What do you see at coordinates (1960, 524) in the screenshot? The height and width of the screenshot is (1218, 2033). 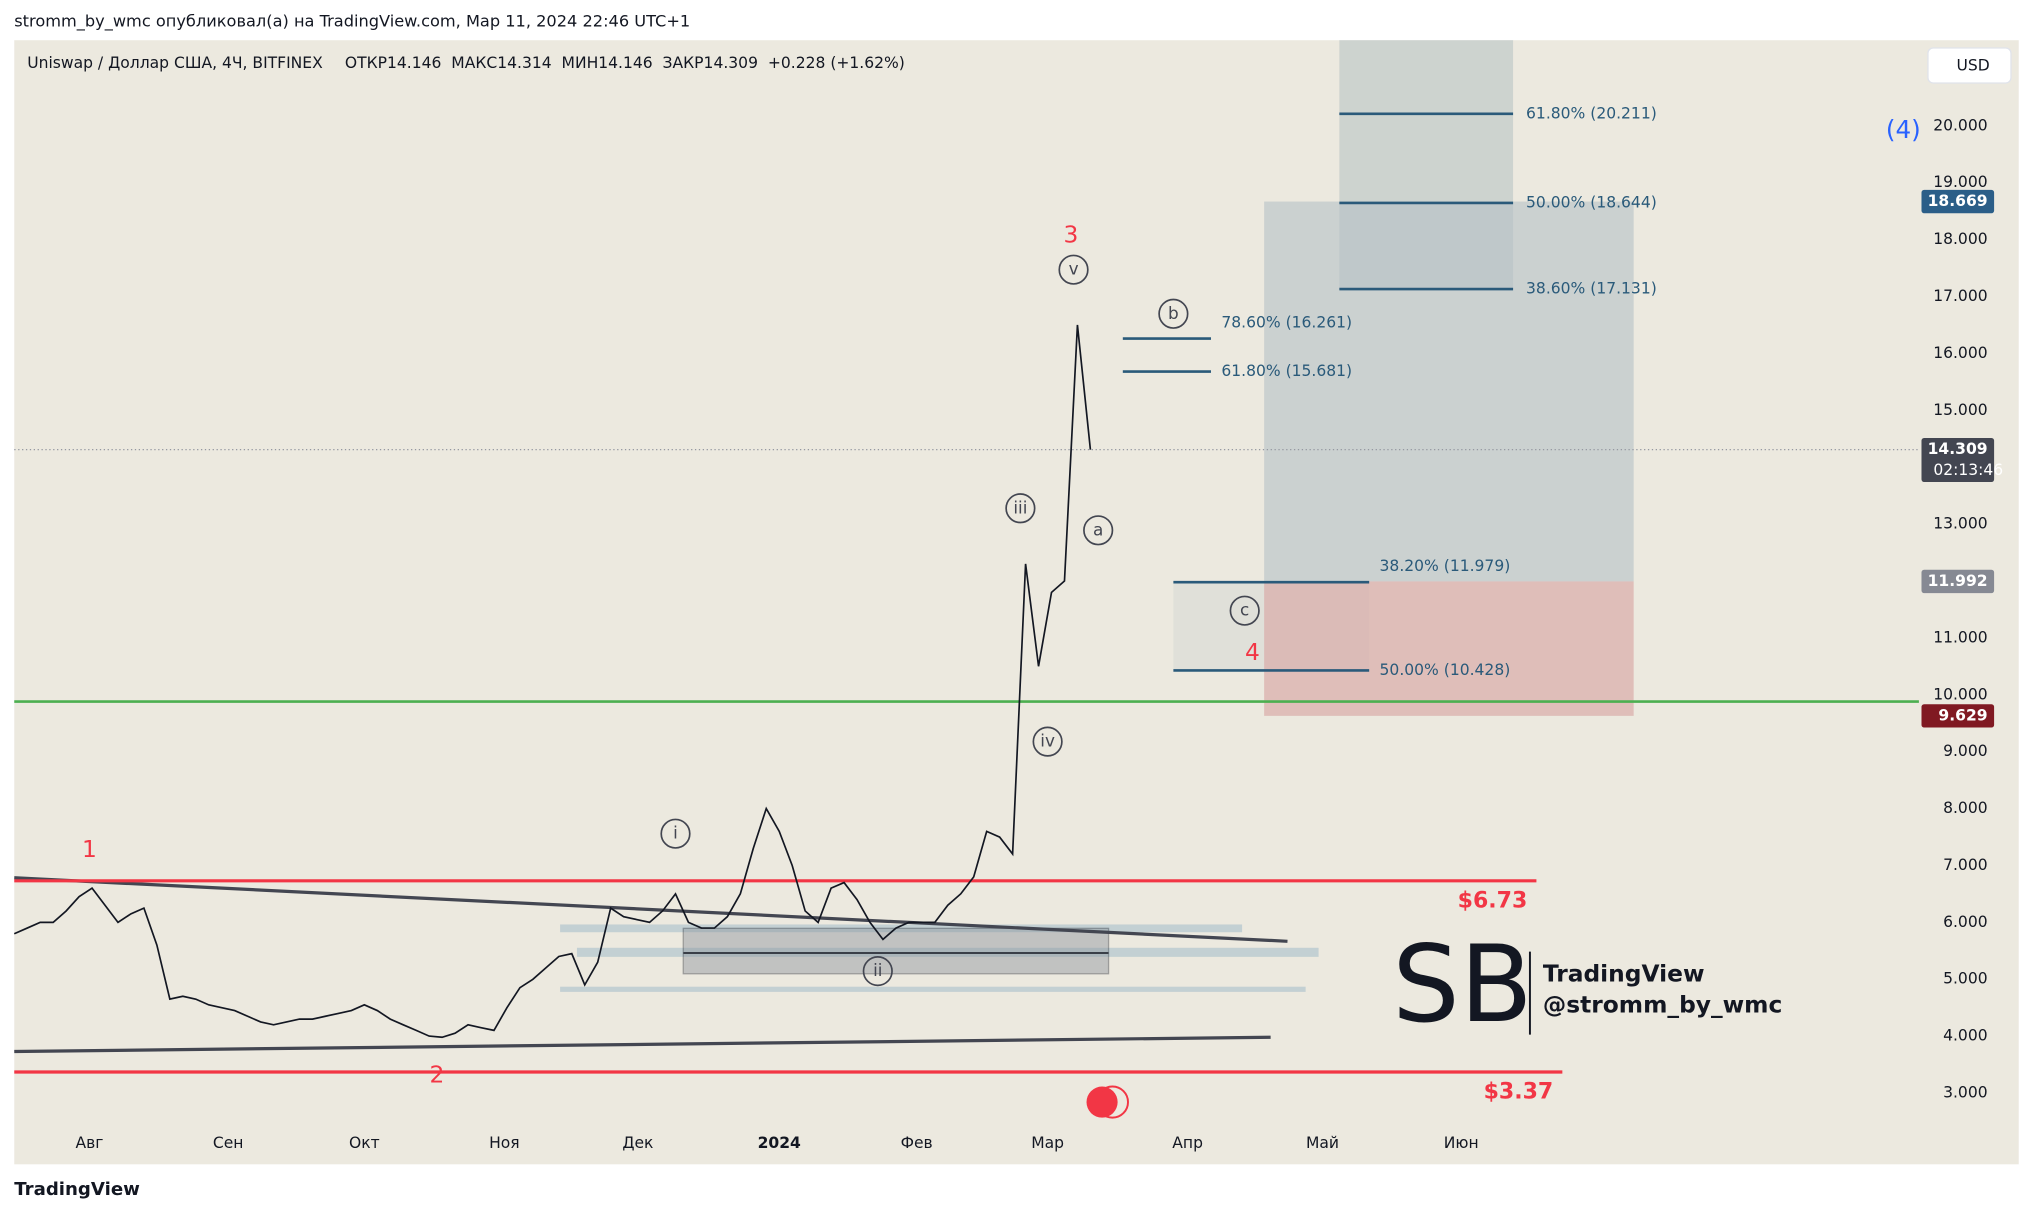 I see `y-tick-label: 13.000` at bounding box center [1960, 524].